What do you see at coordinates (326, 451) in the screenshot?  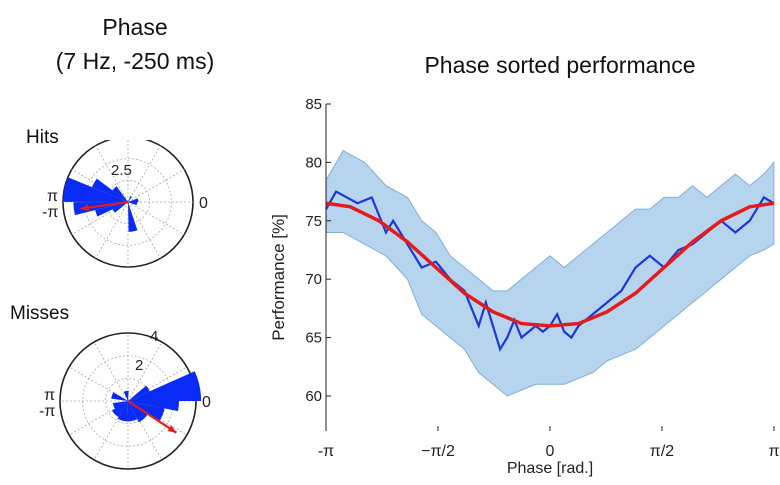 I see `x-tick-label: -π` at bounding box center [326, 451].